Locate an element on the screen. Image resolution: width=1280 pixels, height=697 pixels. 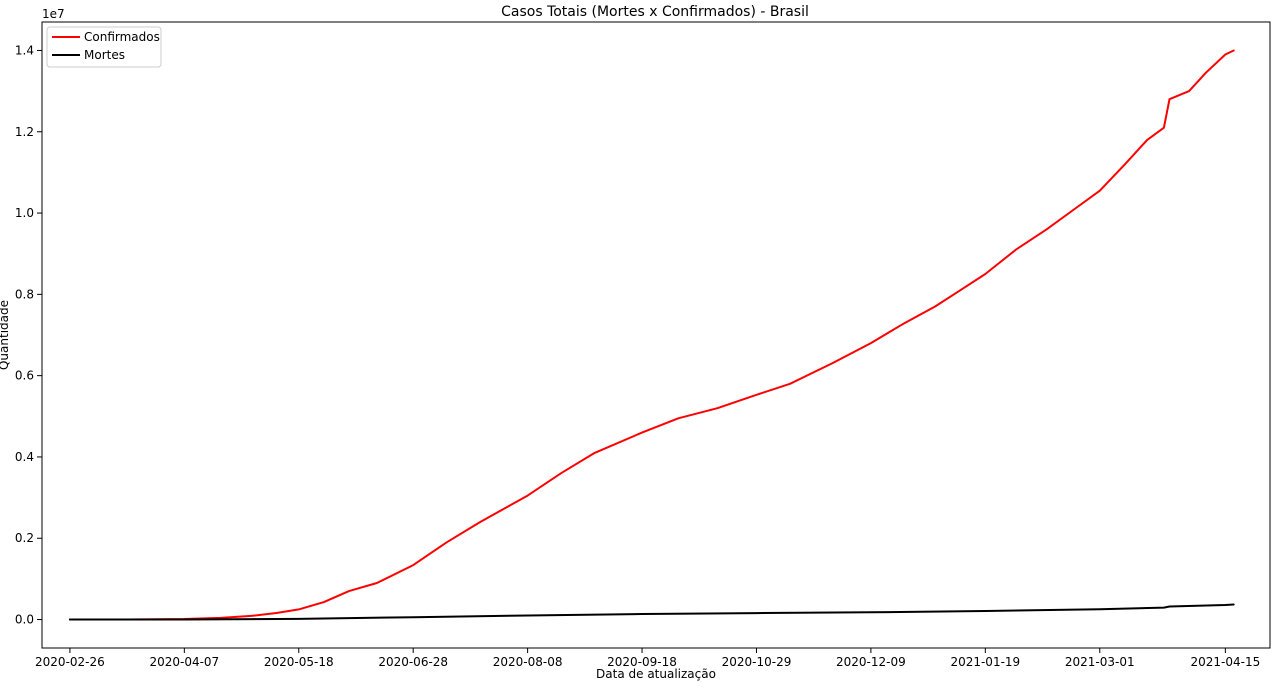
y-multiplier-label: 1e7 is located at coordinates (53, 14).